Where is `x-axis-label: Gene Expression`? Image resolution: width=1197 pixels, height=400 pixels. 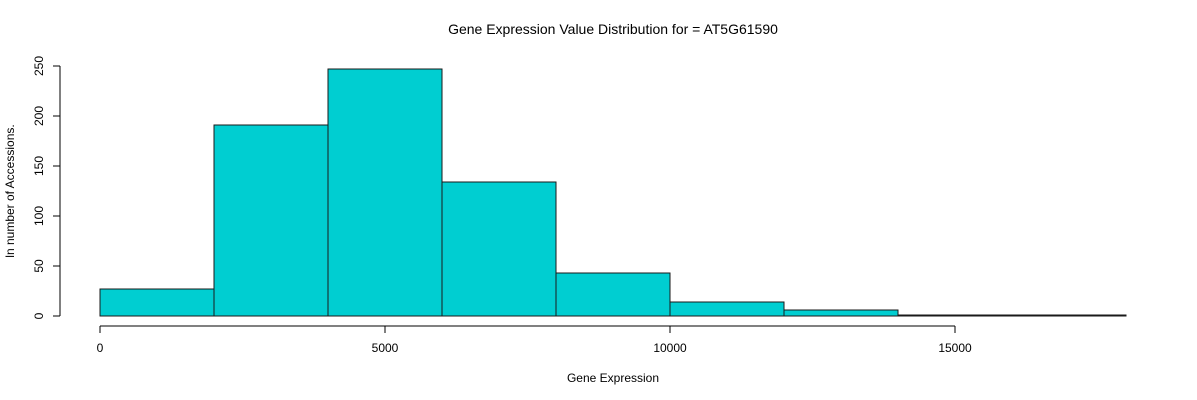
x-axis-label: Gene Expression is located at coordinates (613, 378).